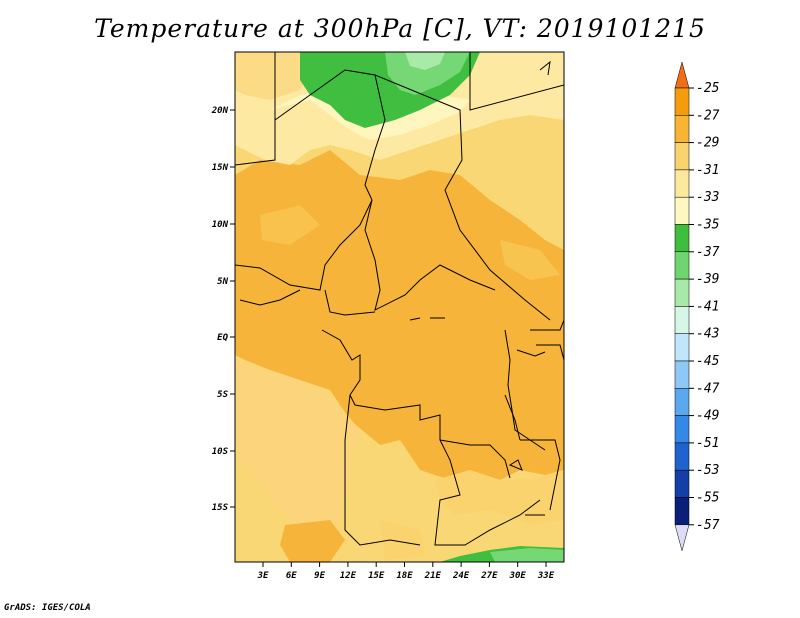 Image resolution: width=800 pixels, height=618 pixels. I want to click on colorbar-label: -51, so click(707, 443).